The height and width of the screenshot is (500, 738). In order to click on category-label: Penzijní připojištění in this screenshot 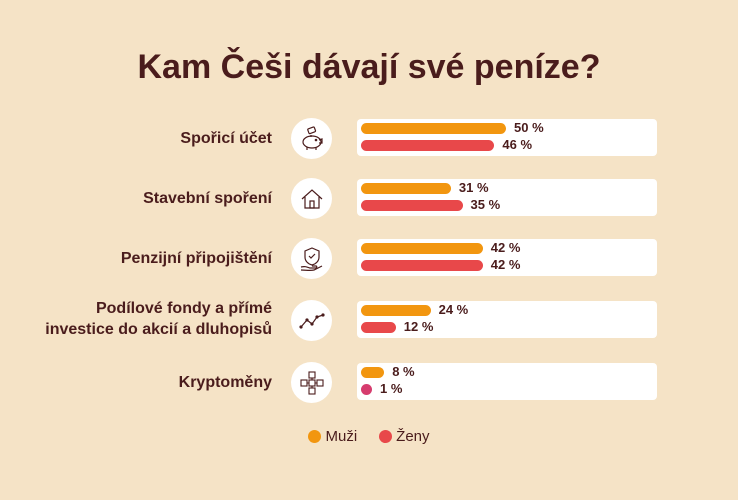, I will do `click(142, 258)`.